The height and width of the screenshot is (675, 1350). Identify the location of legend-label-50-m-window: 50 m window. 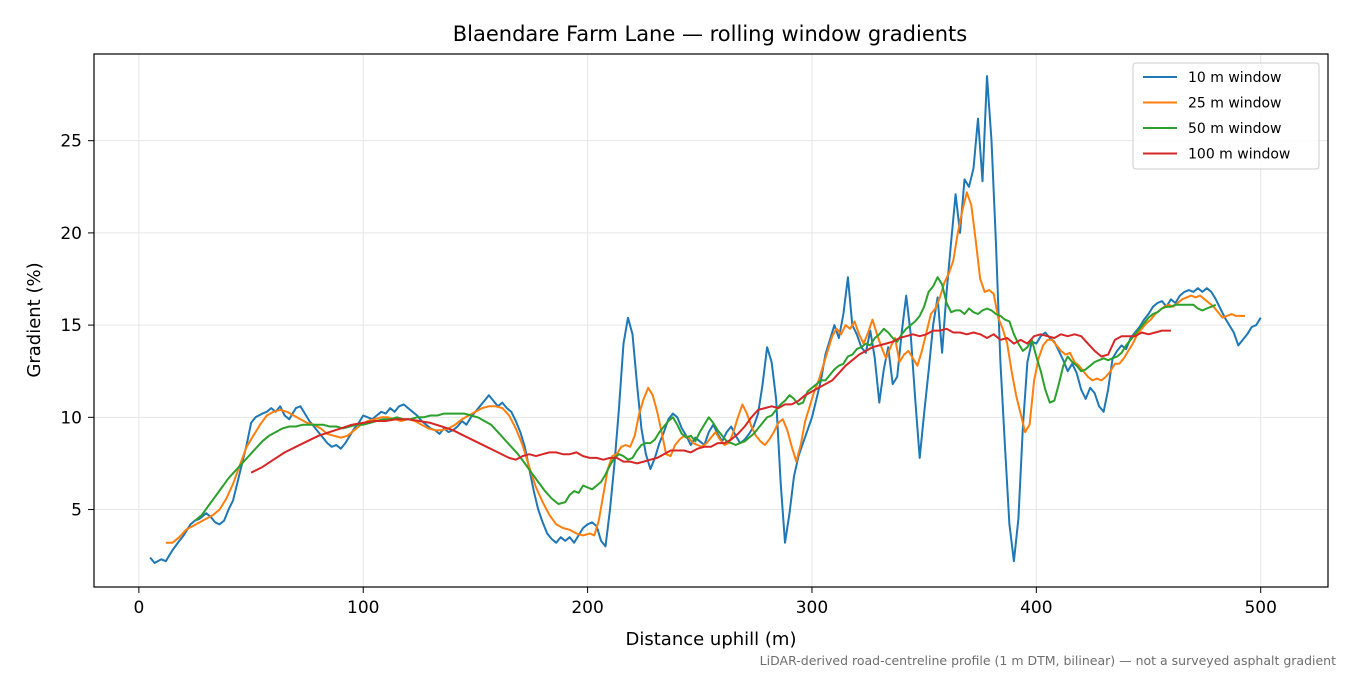
(1234, 129).